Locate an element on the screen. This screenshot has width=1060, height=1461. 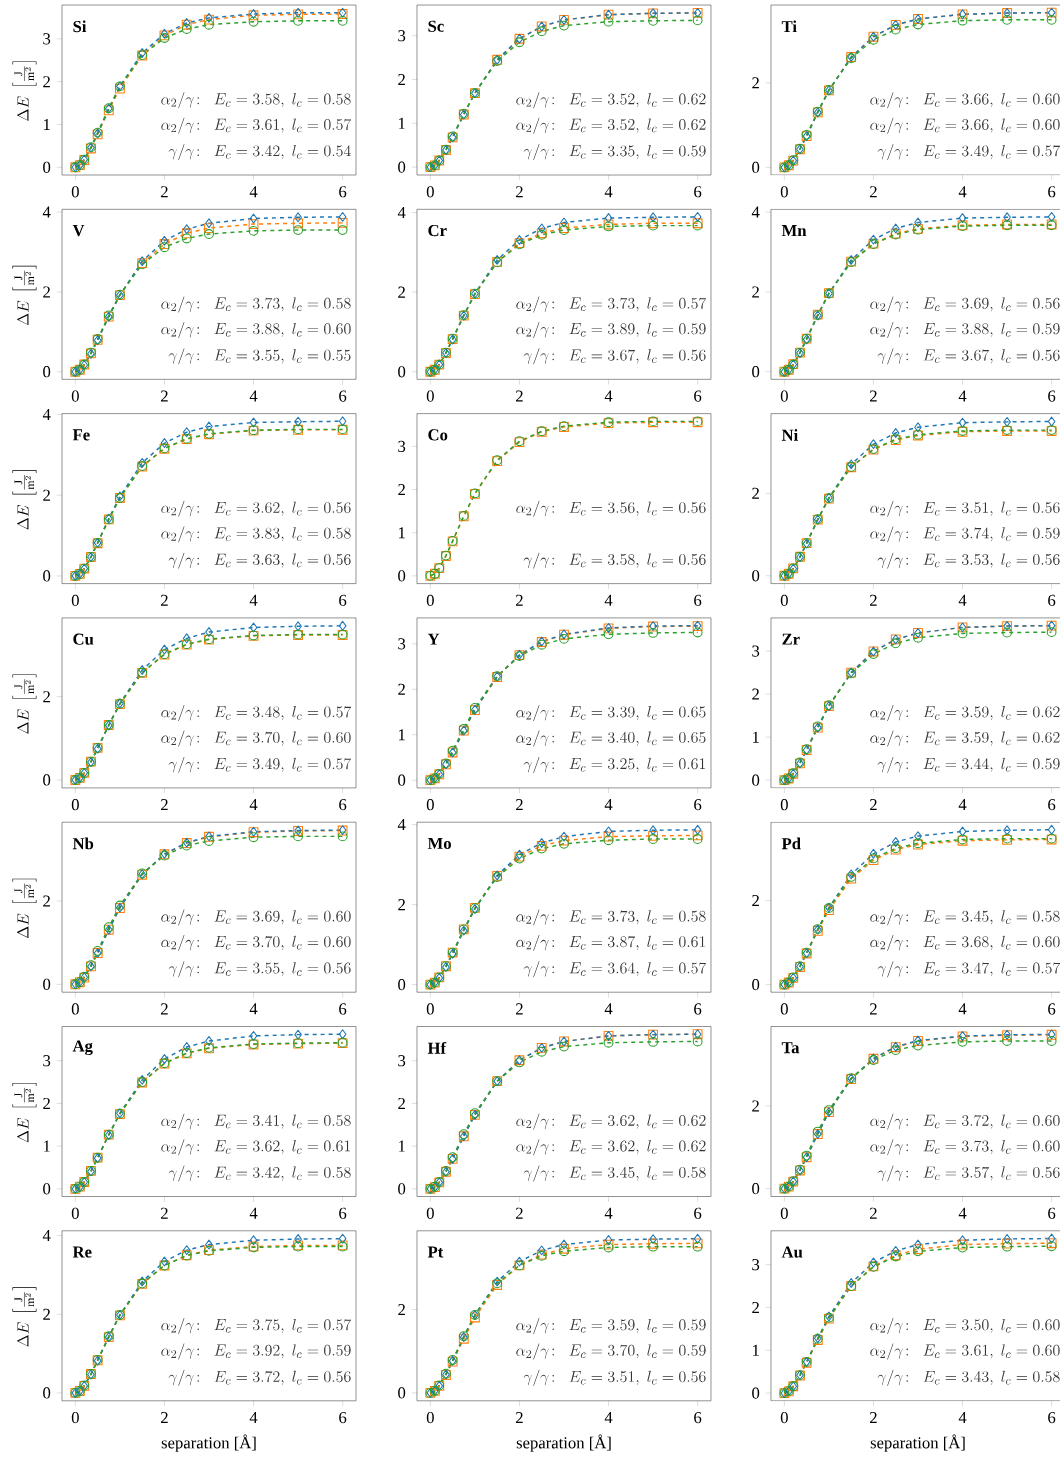
annotation: $\alpha_2/\gamma\!:\;\; E_c = 3.88,\; l_c = 0.60$ is located at coordinates (256, 330).